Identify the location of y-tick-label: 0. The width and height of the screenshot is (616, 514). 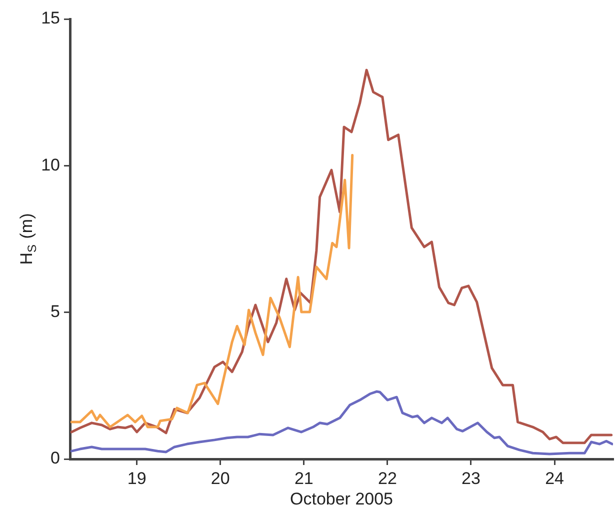
(55, 458).